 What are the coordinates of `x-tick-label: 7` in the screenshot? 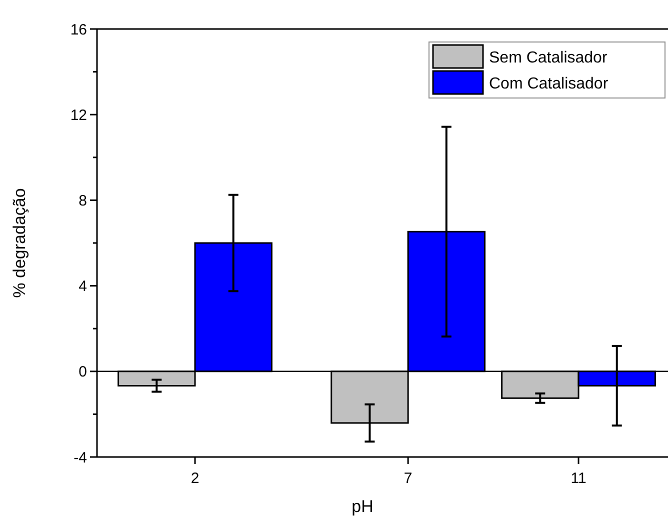 It's located at (408, 478).